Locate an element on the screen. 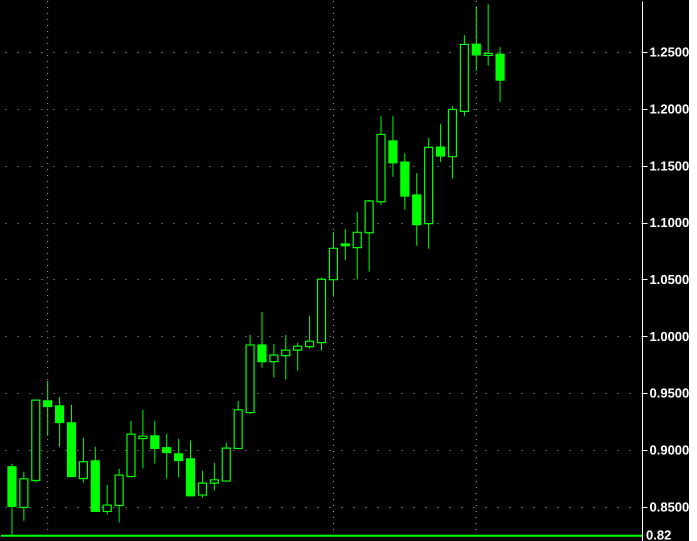  y-tick-label: 0.9500 is located at coordinates (670, 393).